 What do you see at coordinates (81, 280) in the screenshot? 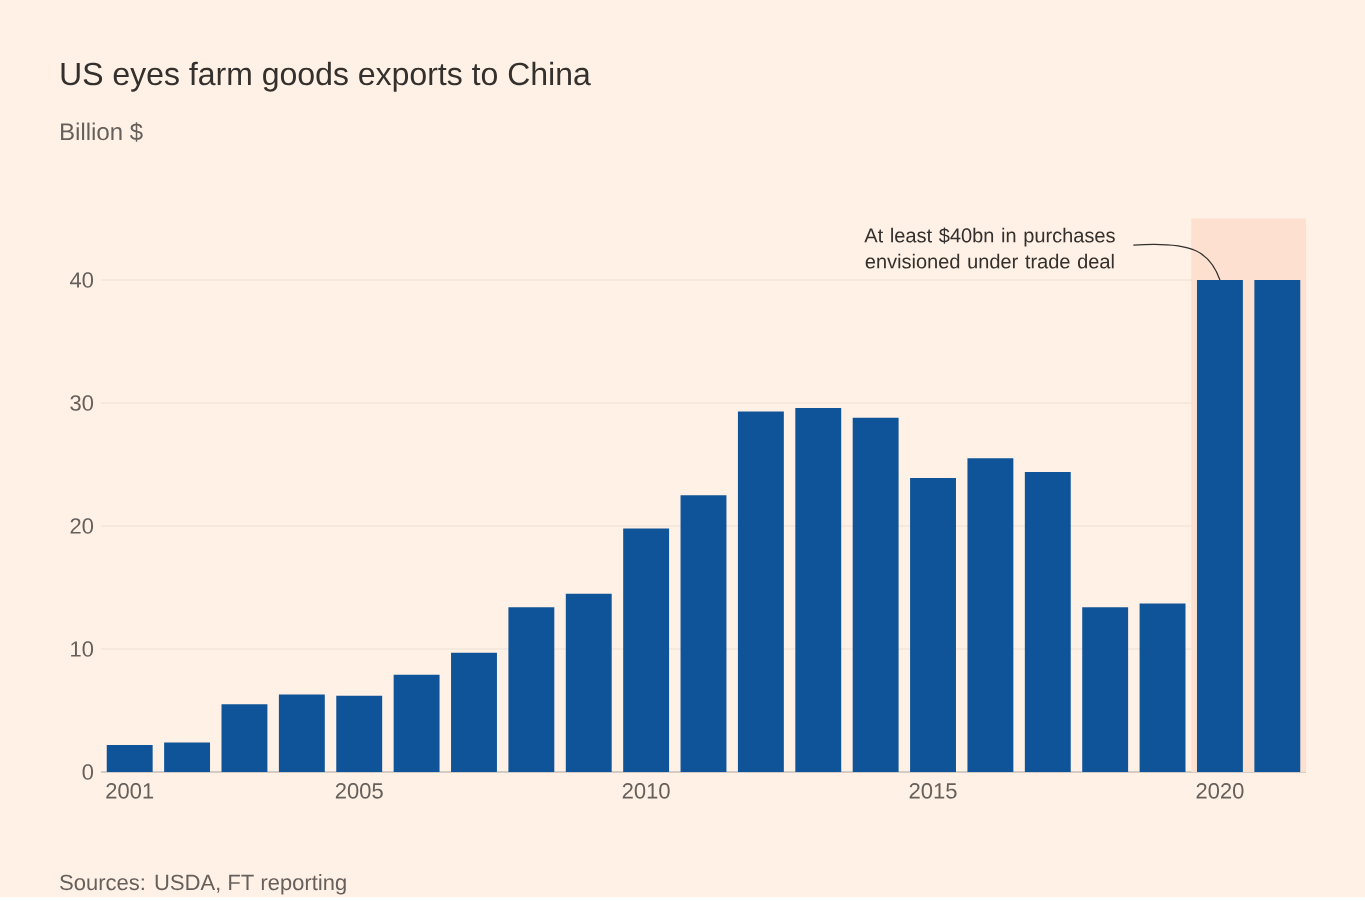
I see `y-tick-label: 40` at bounding box center [81, 280].